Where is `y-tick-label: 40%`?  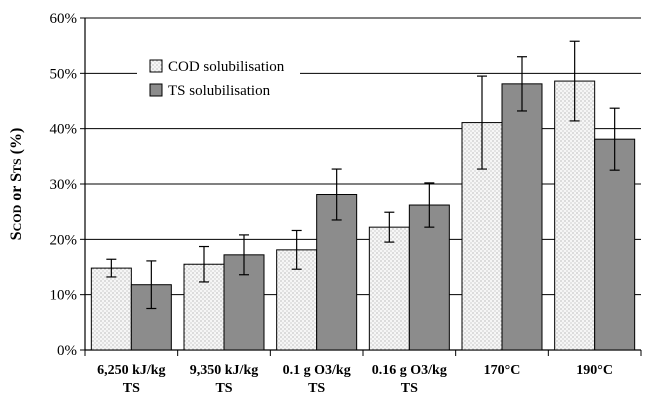
y-tick-label: 40% is located at coordinates (64, 130).